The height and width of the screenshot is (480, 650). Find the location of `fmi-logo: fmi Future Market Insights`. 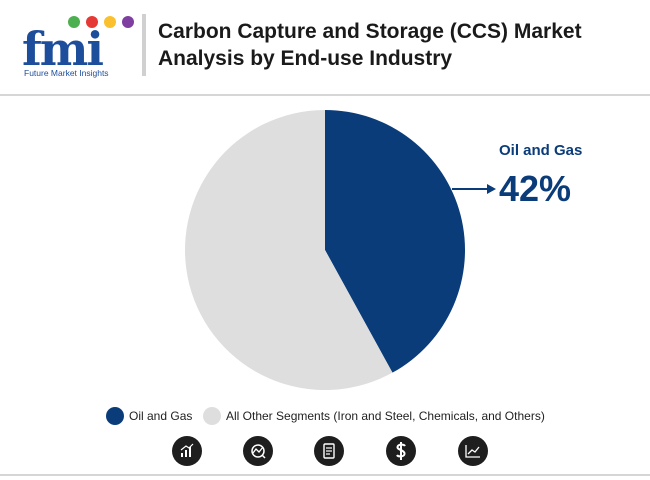

fmi-logo: fmi Future Market Insights is located at coordinates (78, 45).